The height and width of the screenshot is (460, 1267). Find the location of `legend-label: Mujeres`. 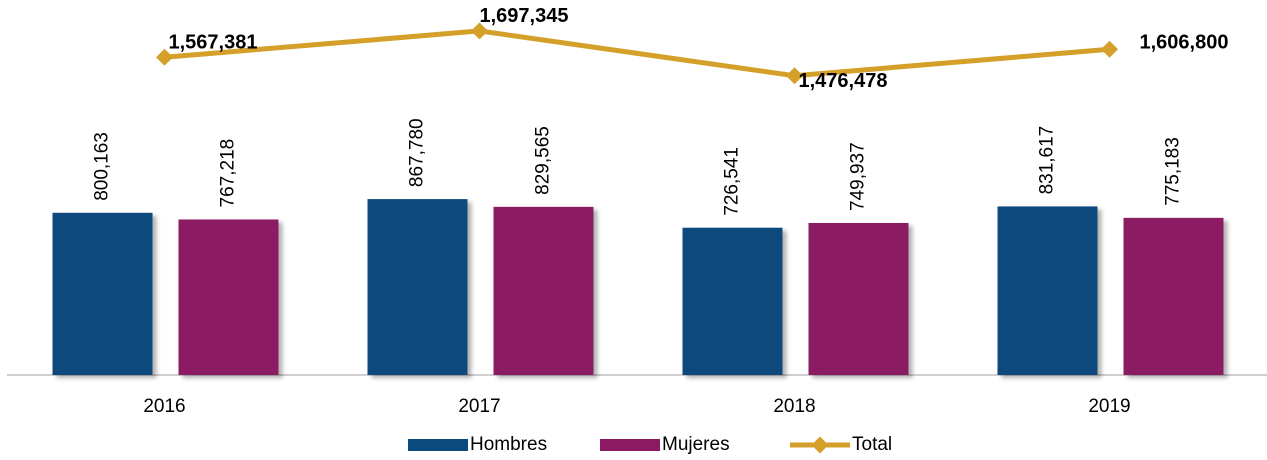

legend-label: Mujeres is located at coordinates (696, 444).